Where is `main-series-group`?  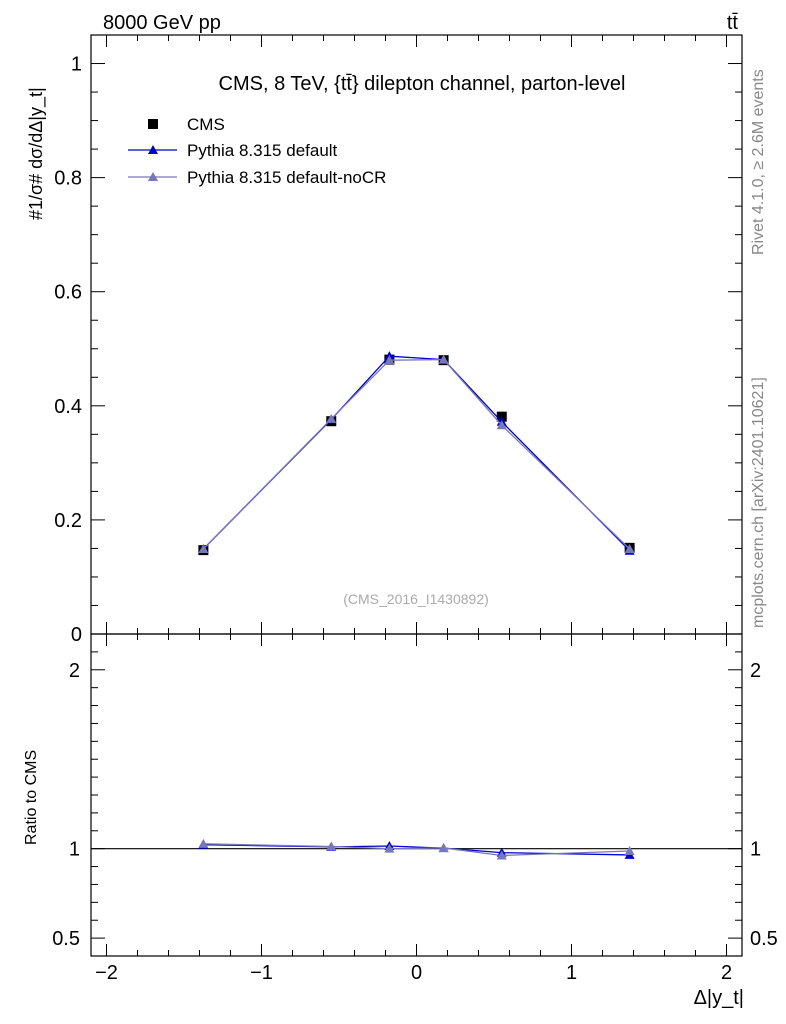
main-series-group is located at coordinates (416, 453).